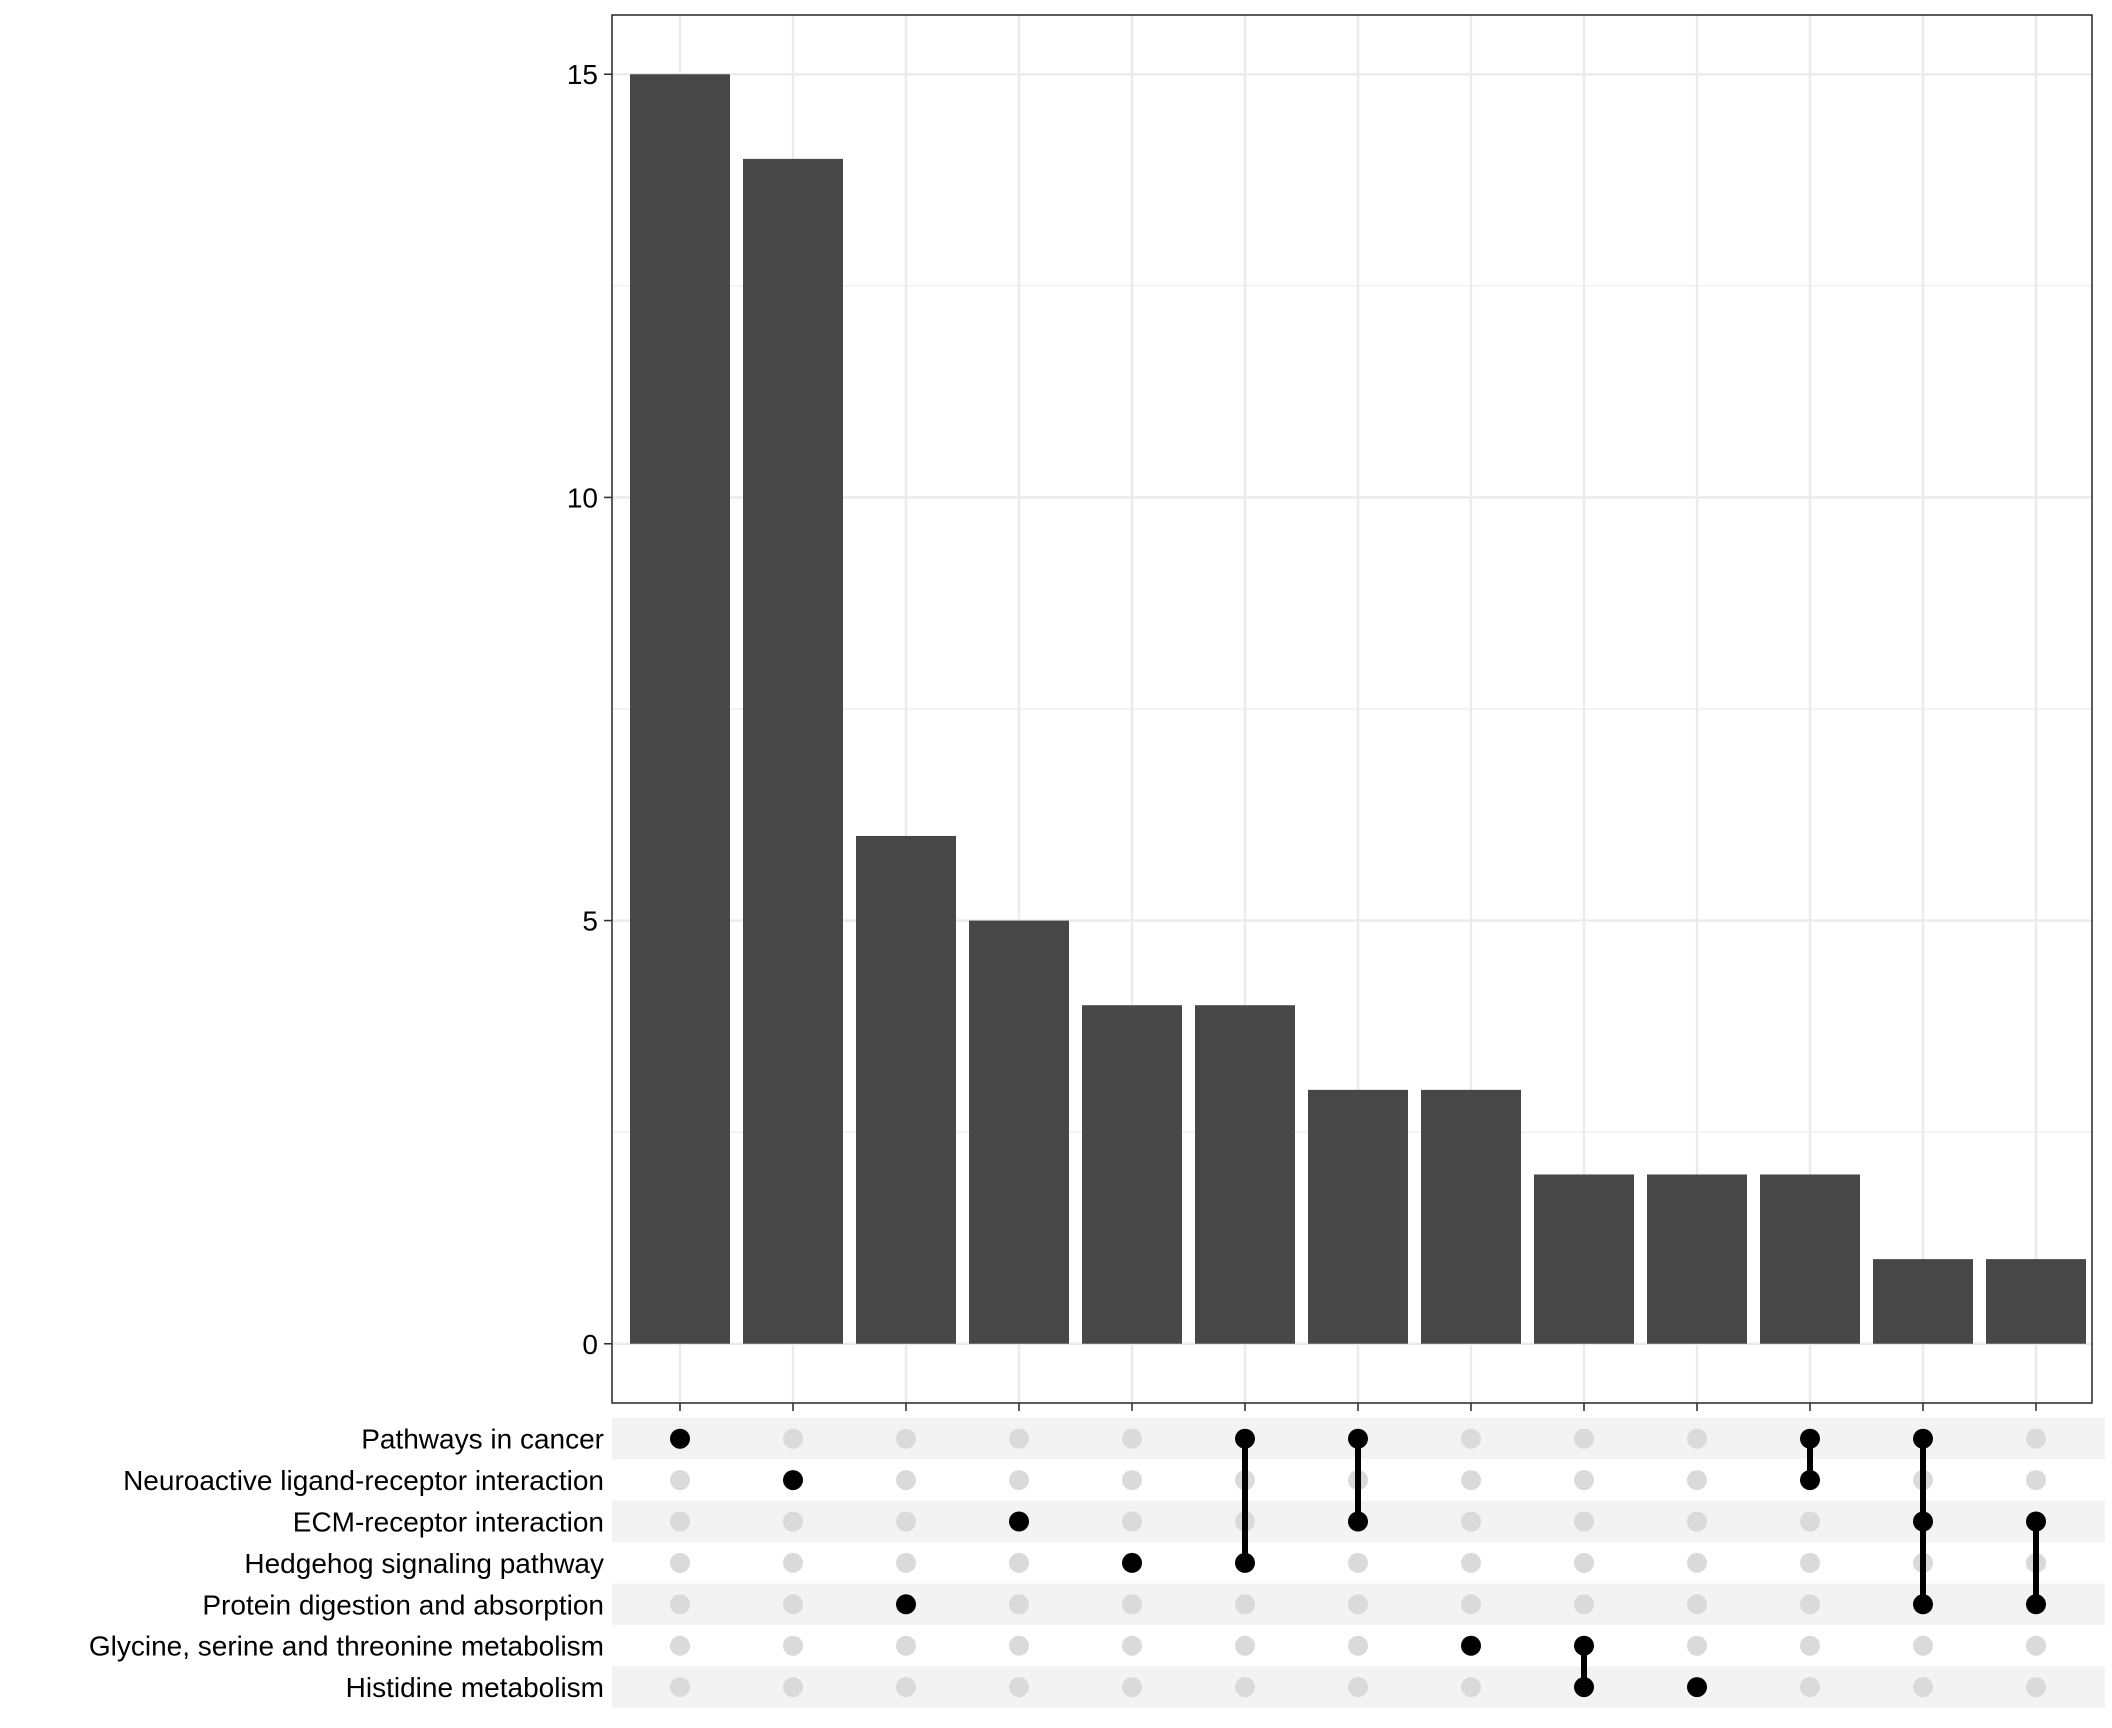  I want to click on set-label: Hedgehog signaling pathway, so click(424, 1563).